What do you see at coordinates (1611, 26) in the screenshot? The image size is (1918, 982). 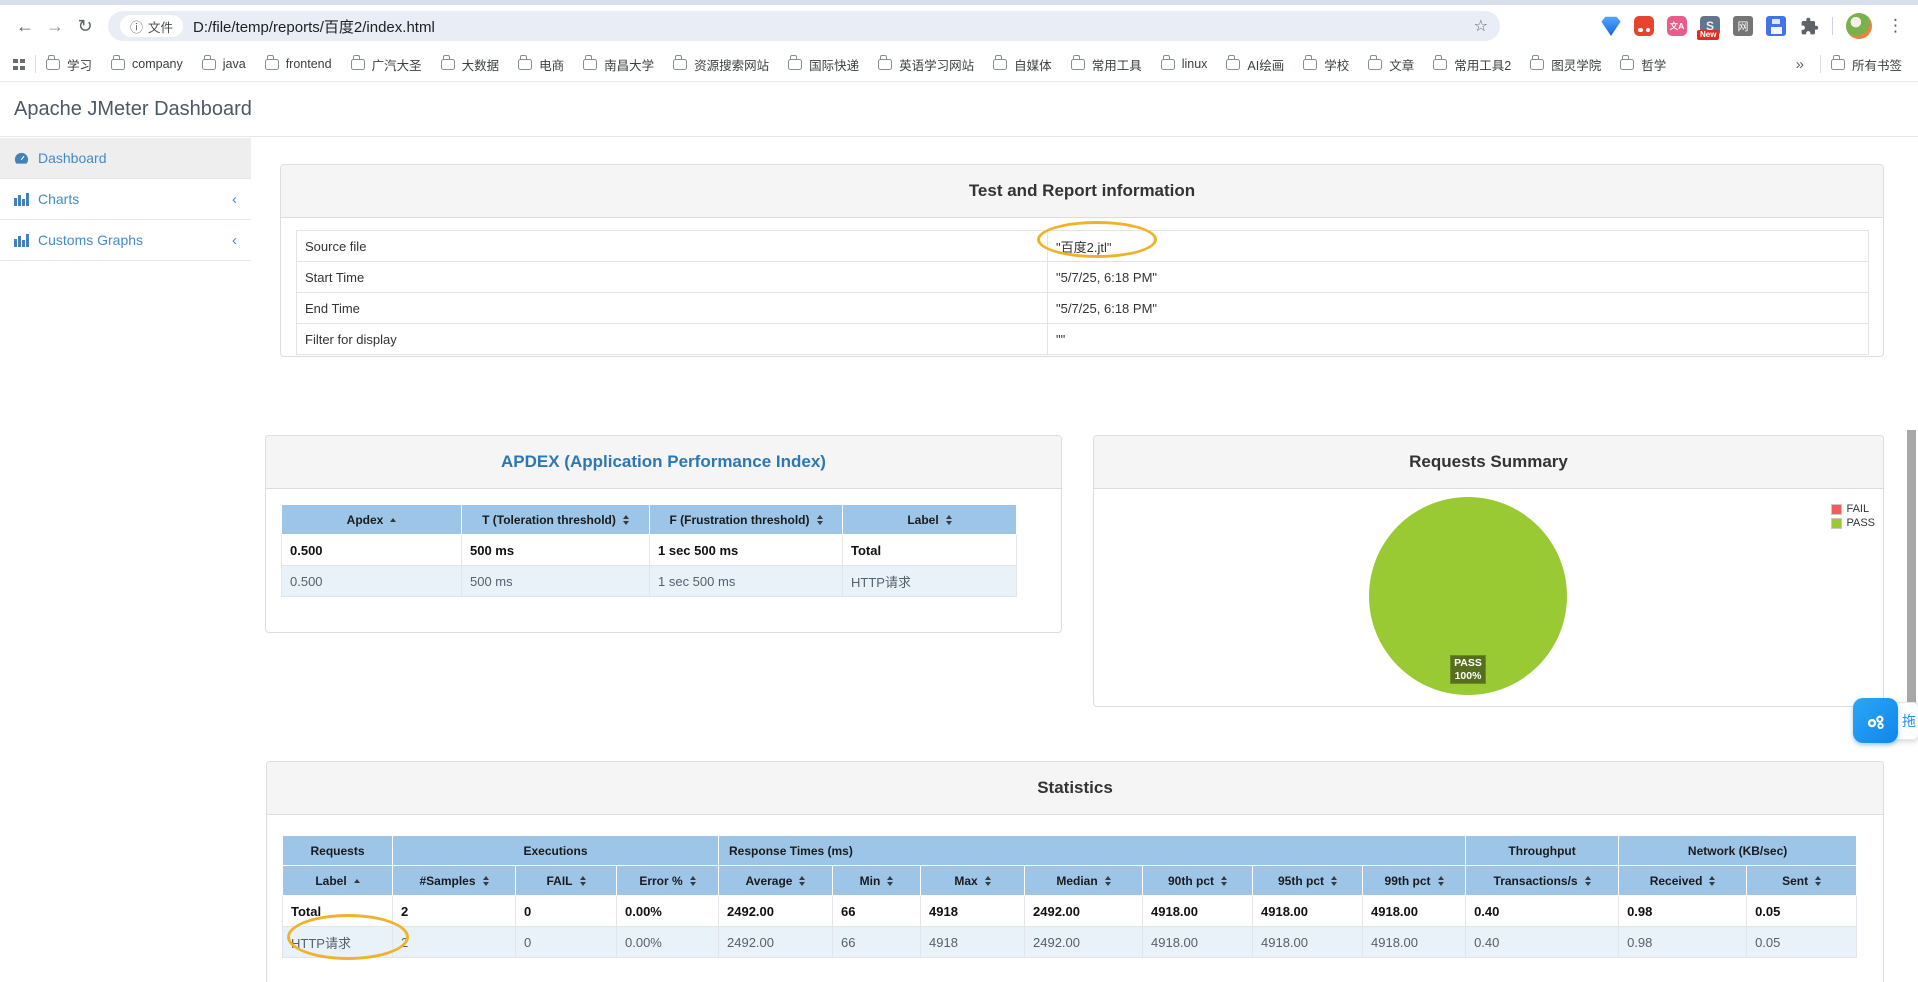 I see `vimium-extension-icon` at bounding box center [1611, 26].